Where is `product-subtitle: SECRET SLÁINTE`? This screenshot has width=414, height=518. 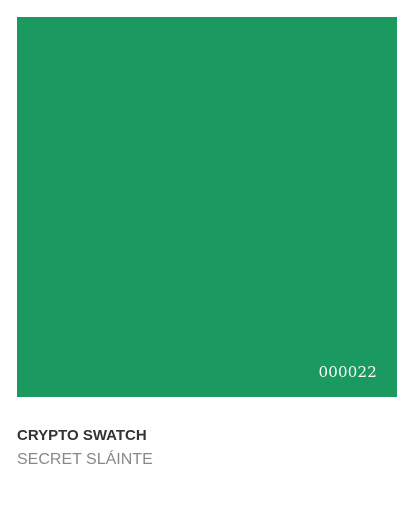
product-subtitle: SECRET SLÁINTE is located at coordinates (85, 459).